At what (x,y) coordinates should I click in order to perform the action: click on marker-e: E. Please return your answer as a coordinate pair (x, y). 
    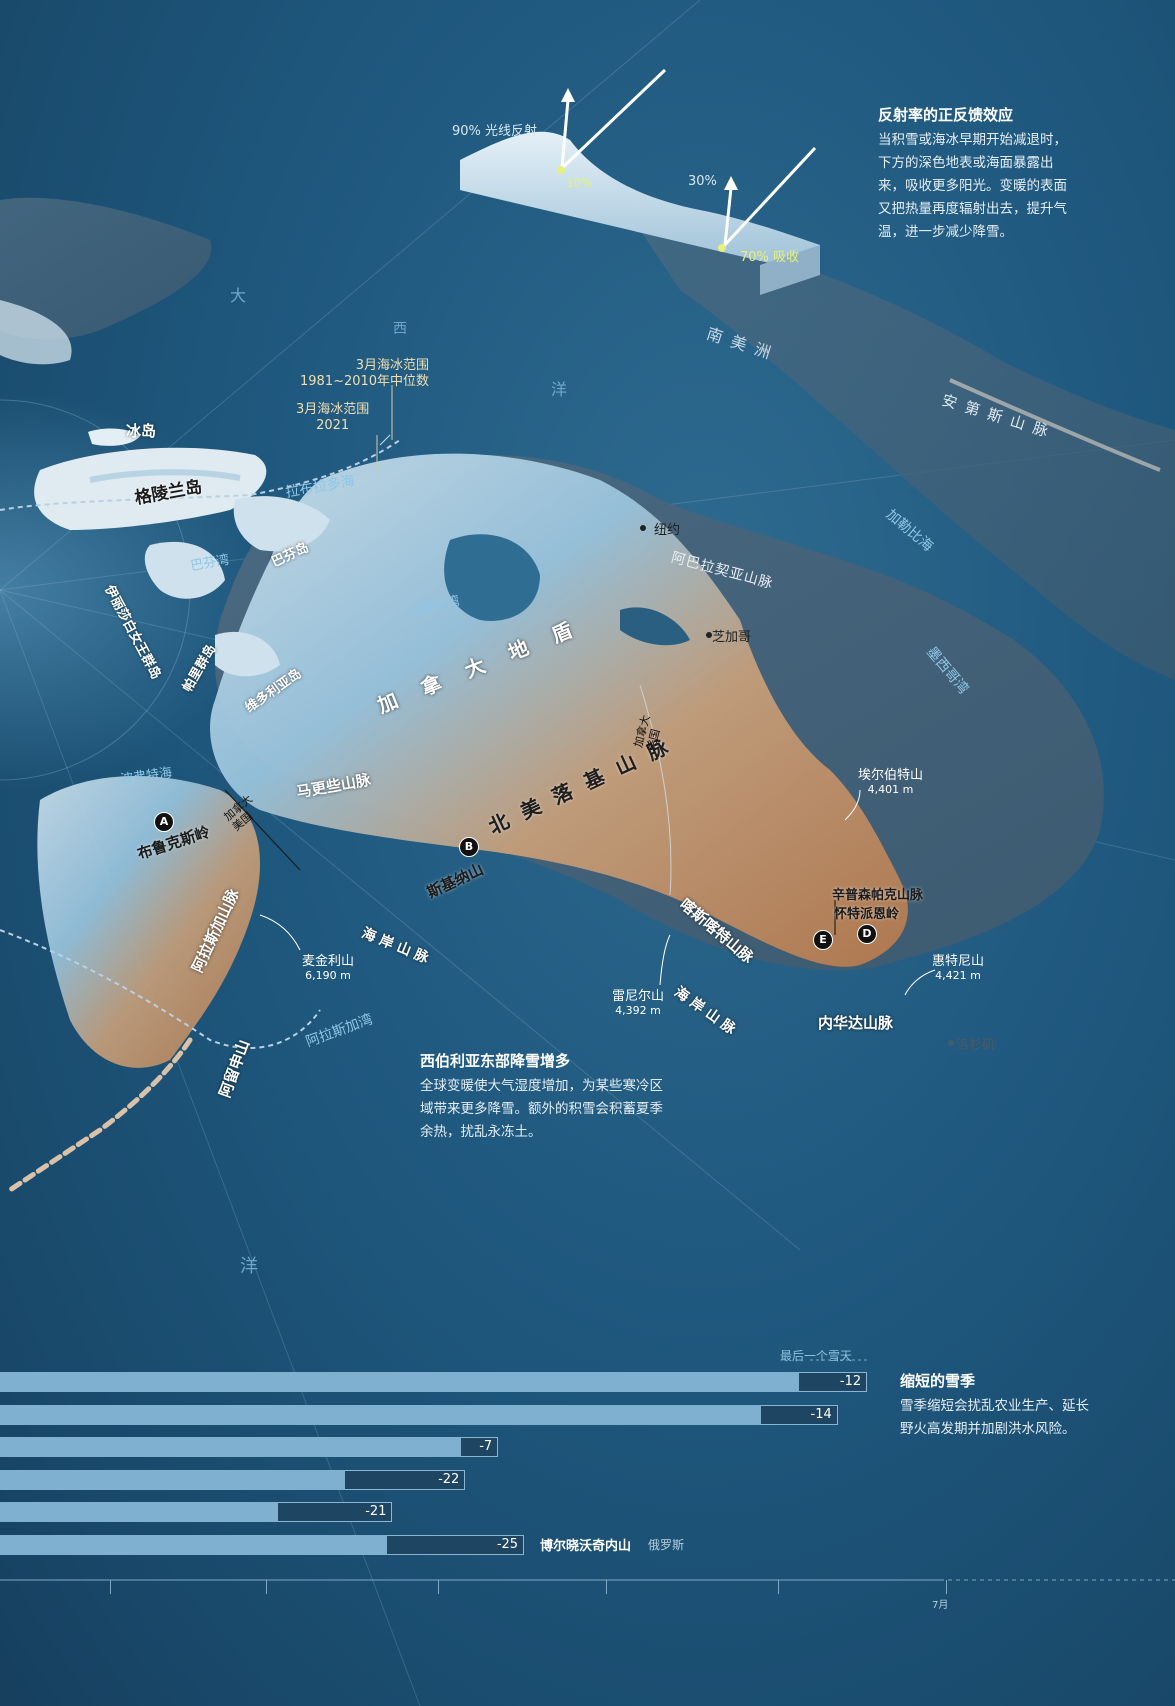
    Looking at the image, I should click on (823, 940).